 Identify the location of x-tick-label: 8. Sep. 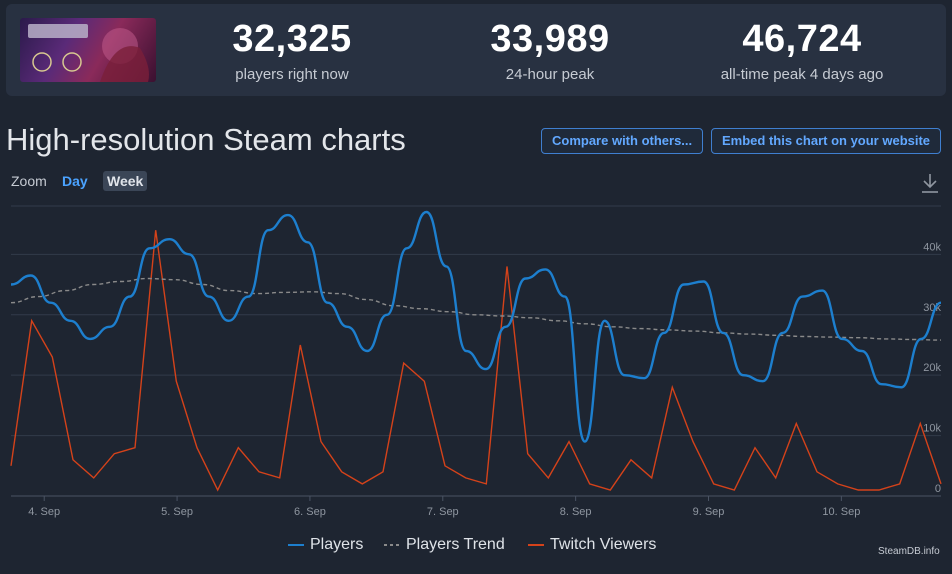
(576, 512).